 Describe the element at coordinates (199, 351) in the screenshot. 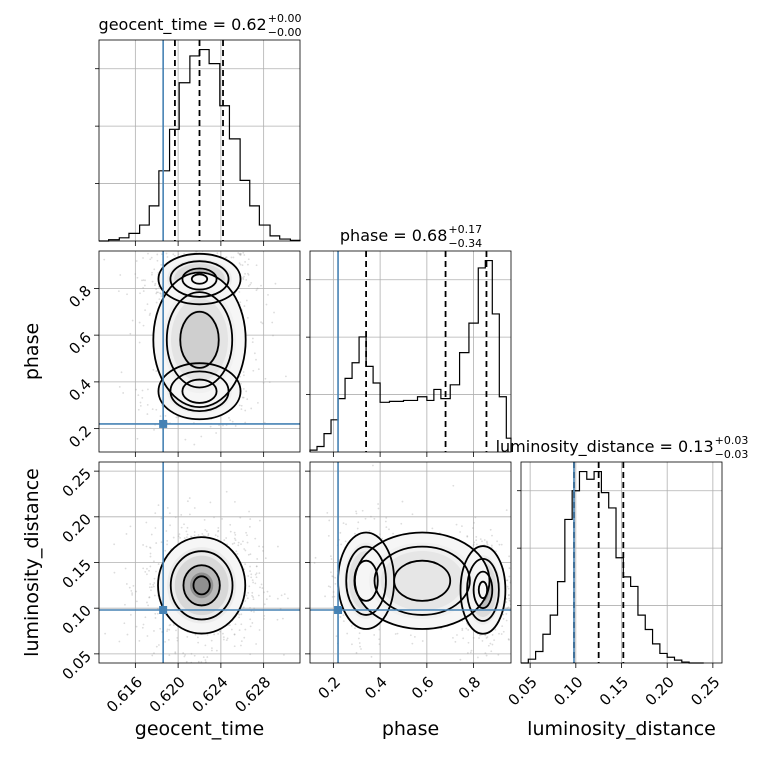

I see `axes-frame` at that location.